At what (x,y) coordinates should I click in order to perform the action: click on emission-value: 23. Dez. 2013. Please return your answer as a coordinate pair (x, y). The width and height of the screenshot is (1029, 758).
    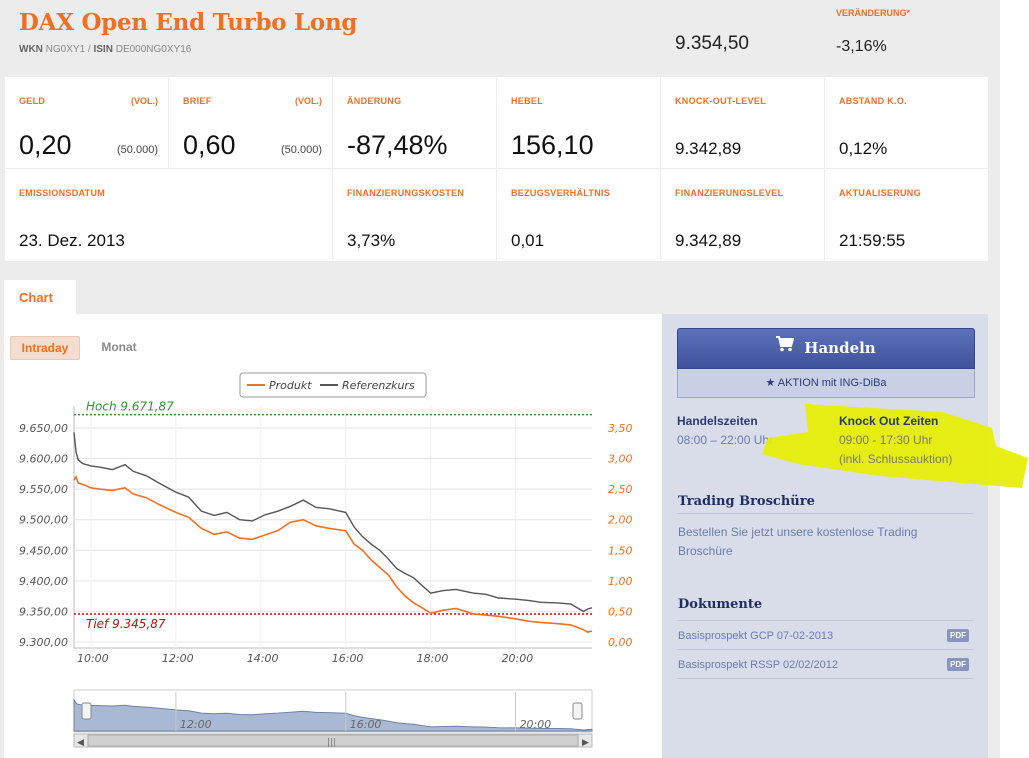
    Looking at the image, I should click on (72, 240).